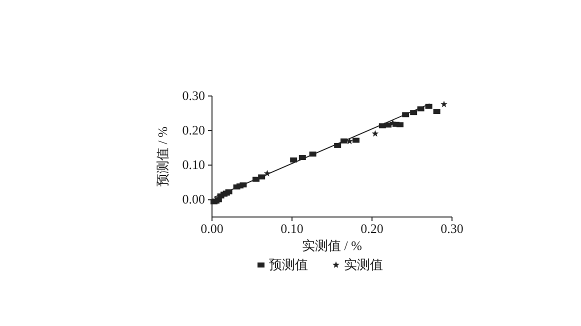 The image size is (581, 326). What do you see at coordinates (292, 228) in the screenshot?
I see `x-tick-label: 0.10` at bounding box center [292, 228].